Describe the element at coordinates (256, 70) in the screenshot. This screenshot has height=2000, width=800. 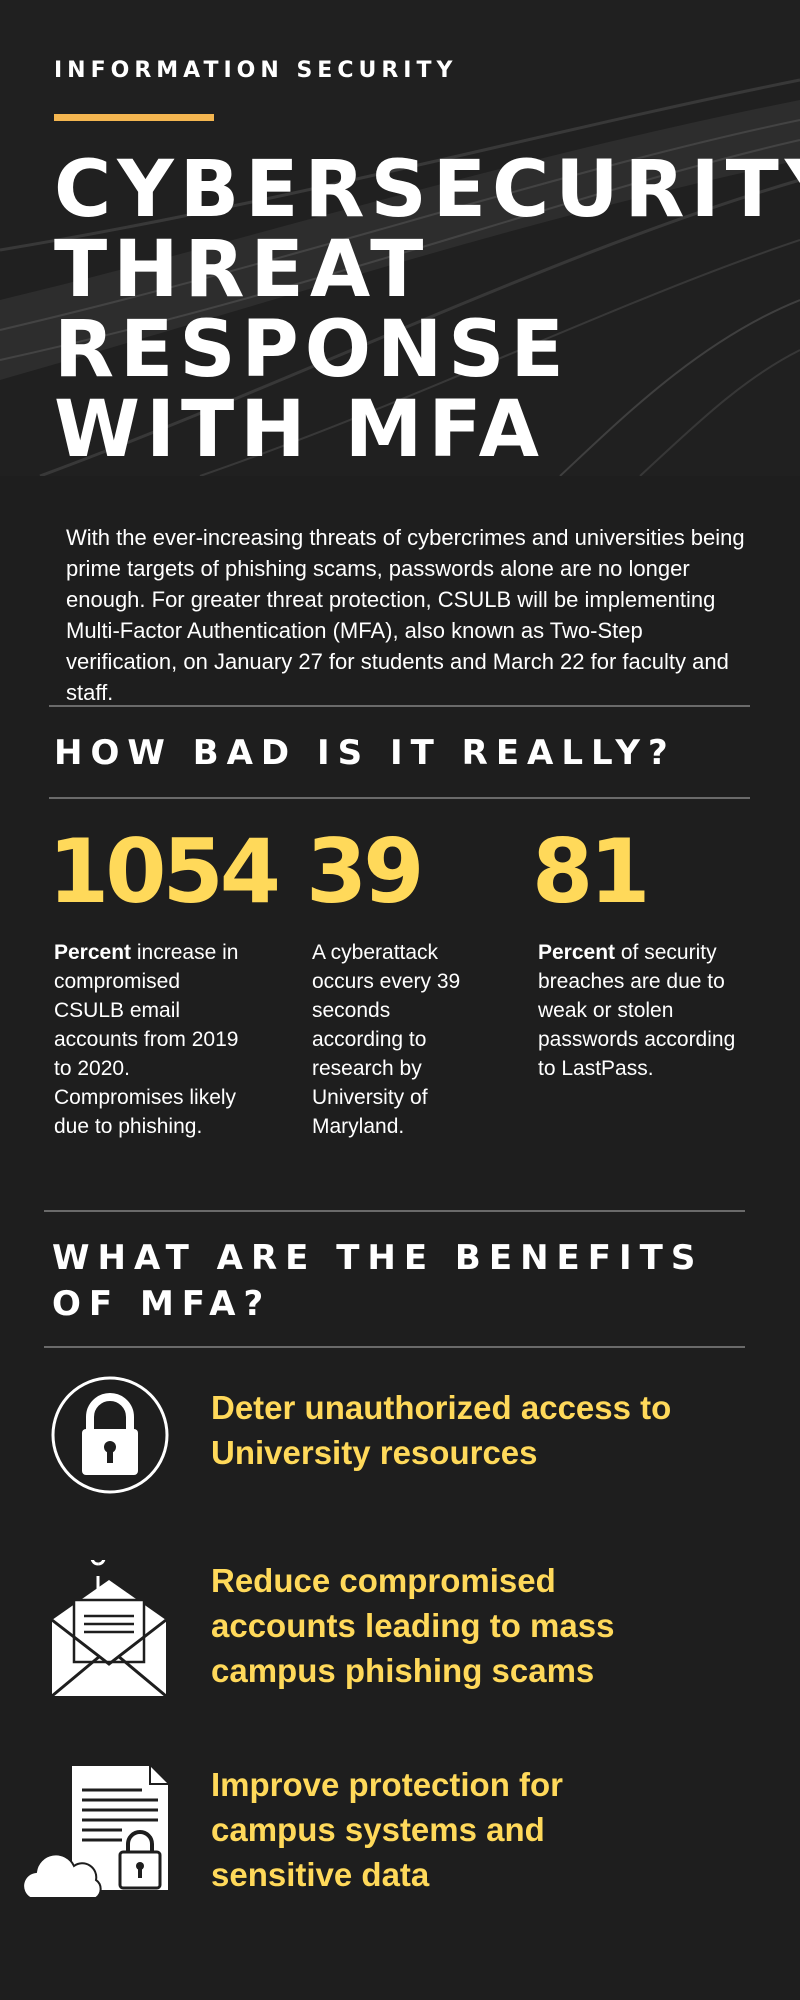
I see `section-eyebrow: INFORMATION SECURITY` at that location.